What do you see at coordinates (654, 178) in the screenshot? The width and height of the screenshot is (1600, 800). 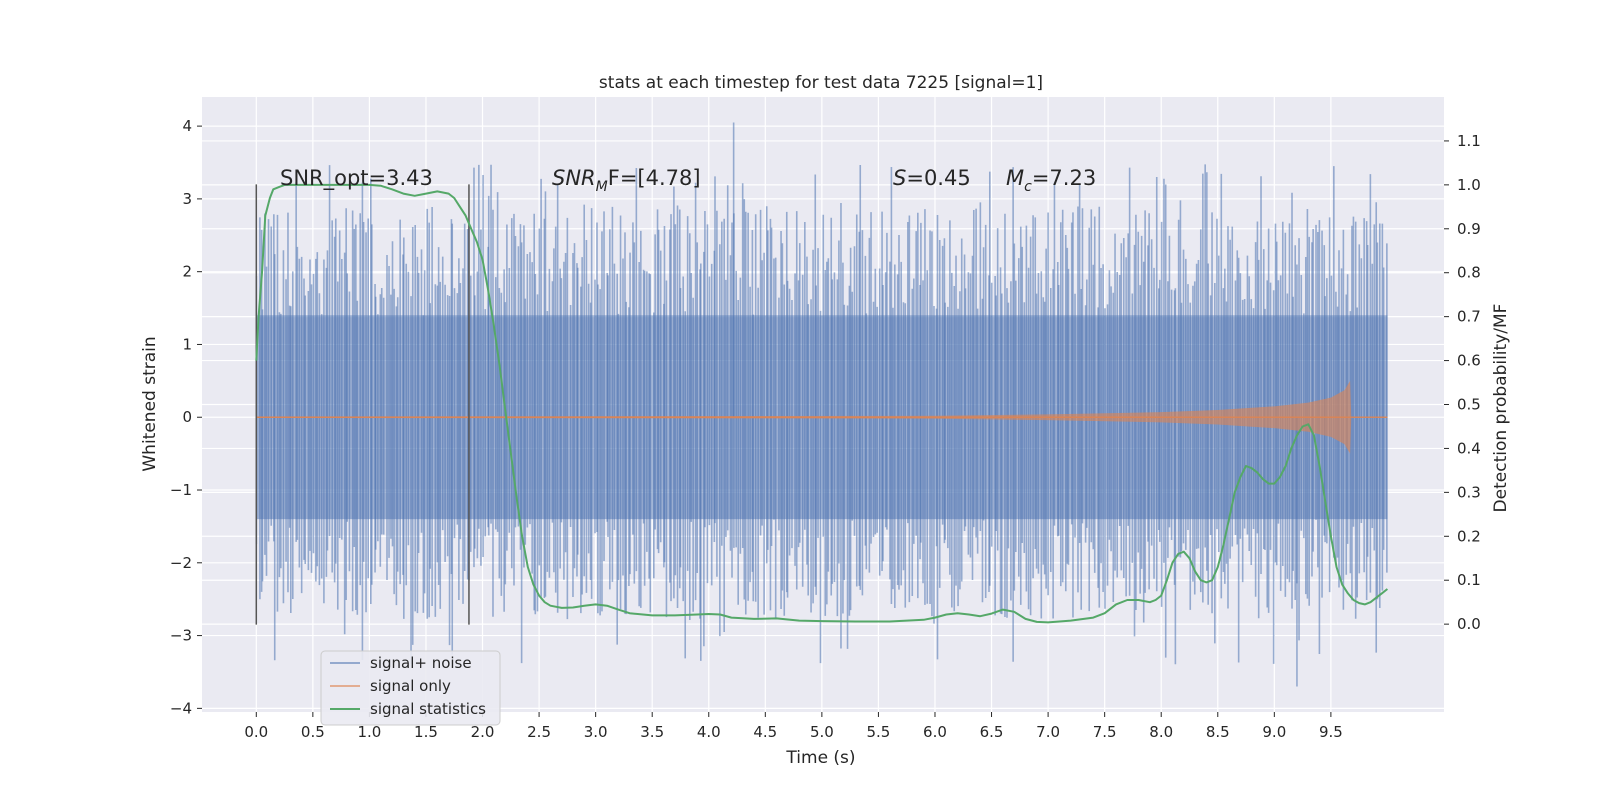 I see `annotation-snr-mf-rest: F=[4.78]` at bounding box center [654, 178].